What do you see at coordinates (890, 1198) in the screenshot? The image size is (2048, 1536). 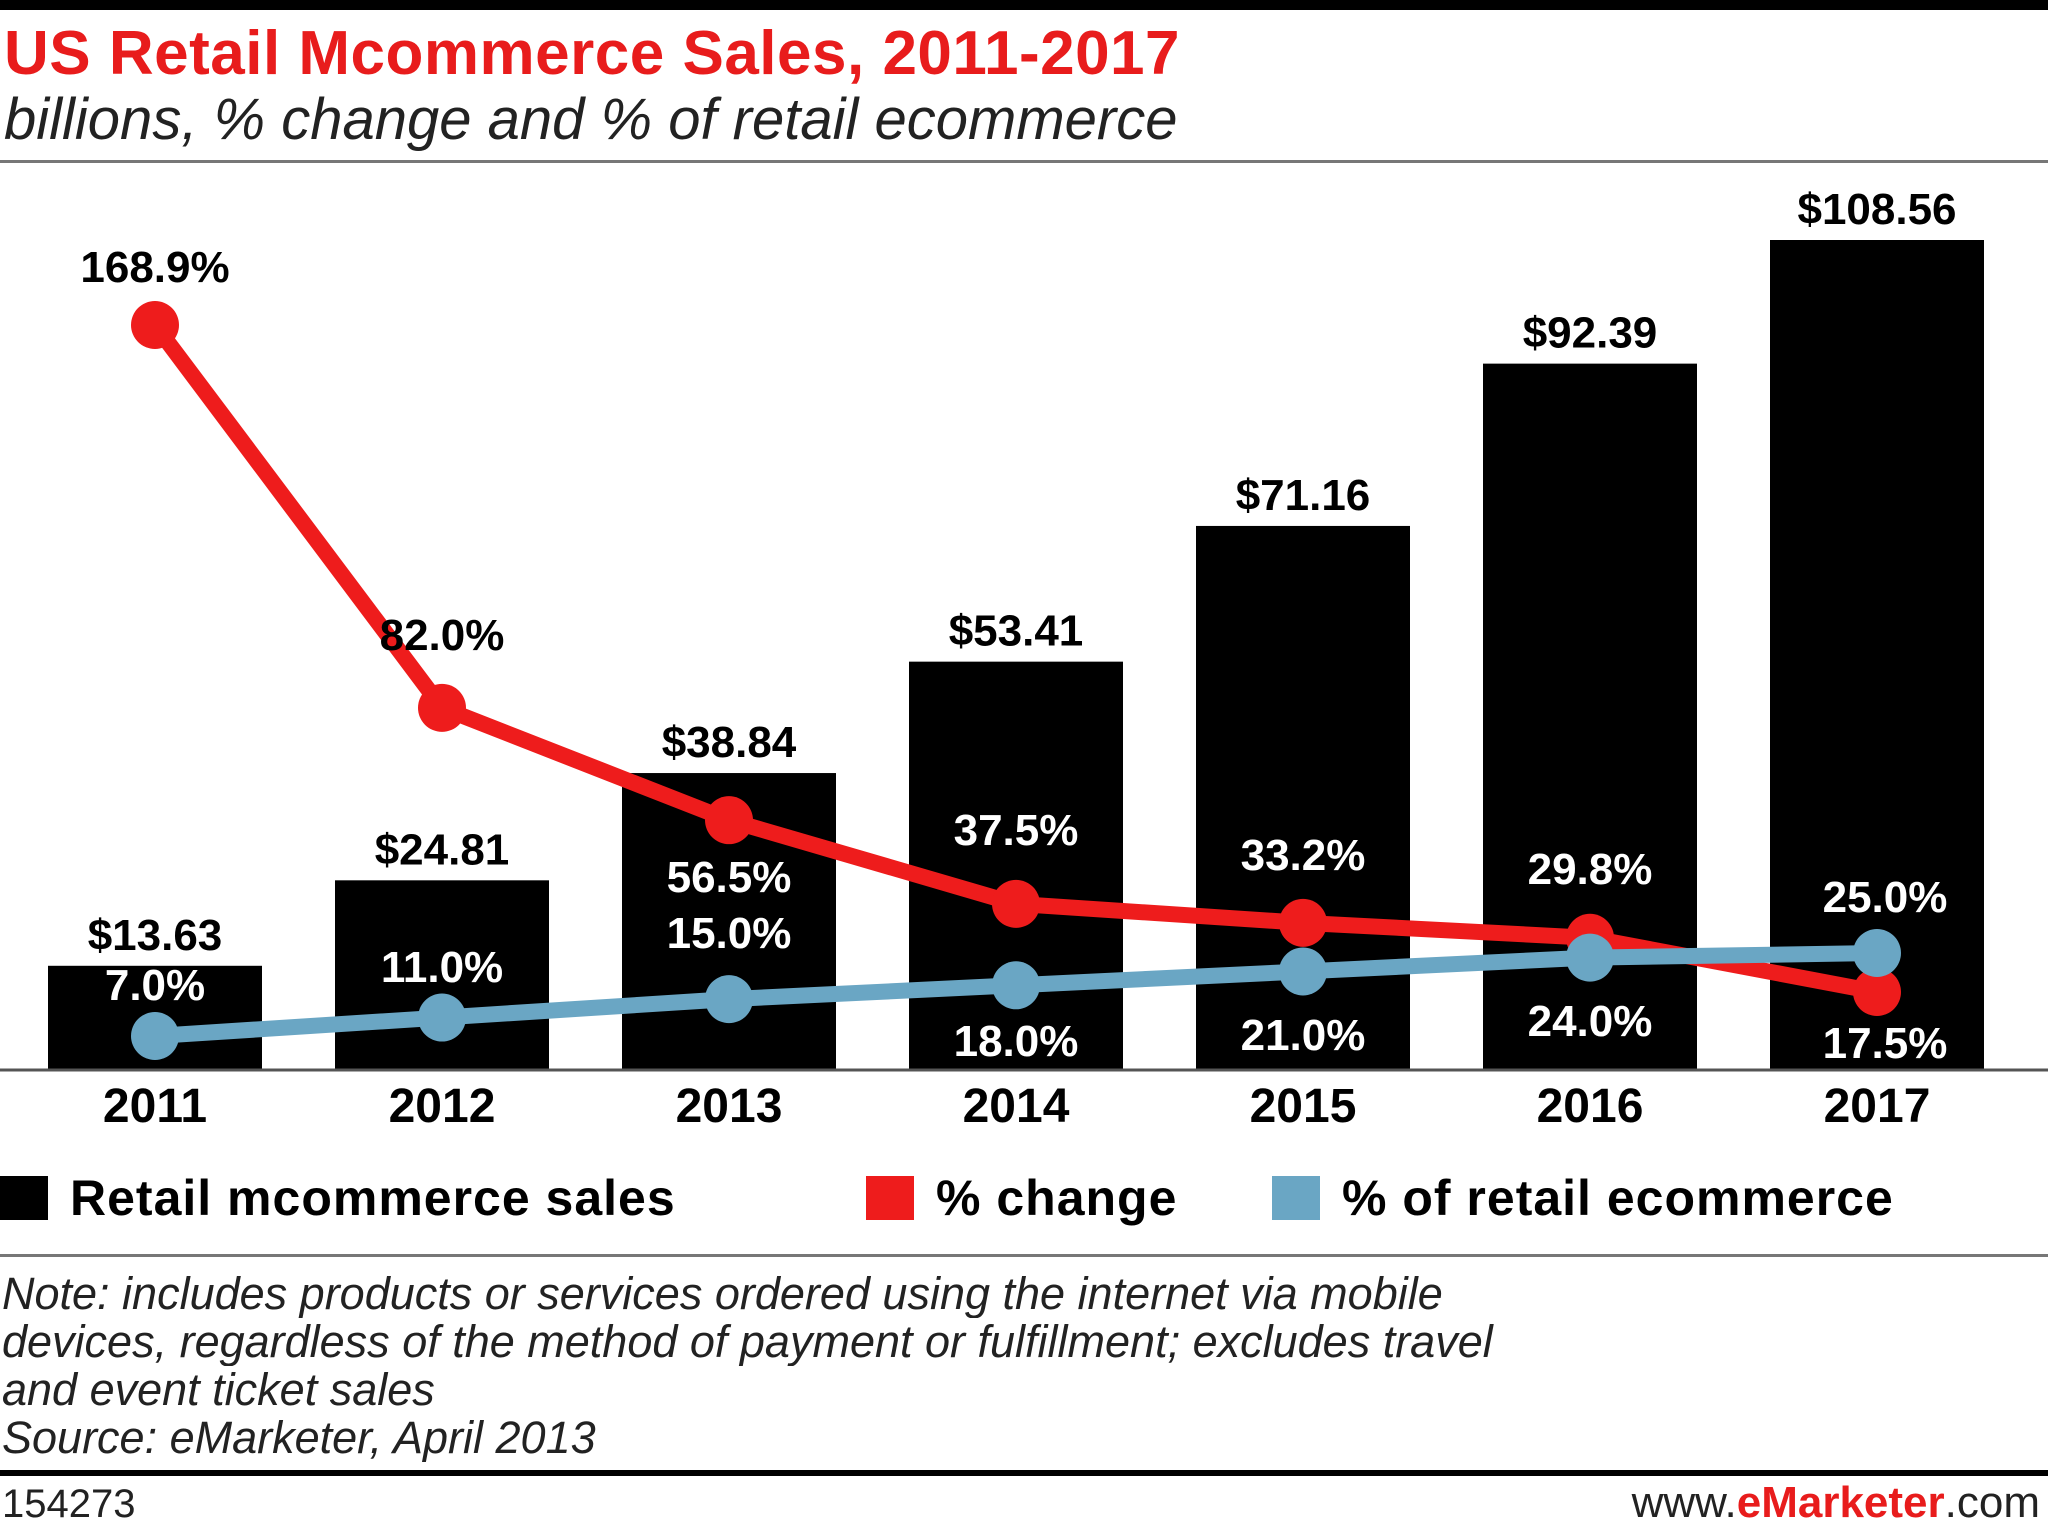 I see `legend-swatch-change` at bounding box center [890, 1198].